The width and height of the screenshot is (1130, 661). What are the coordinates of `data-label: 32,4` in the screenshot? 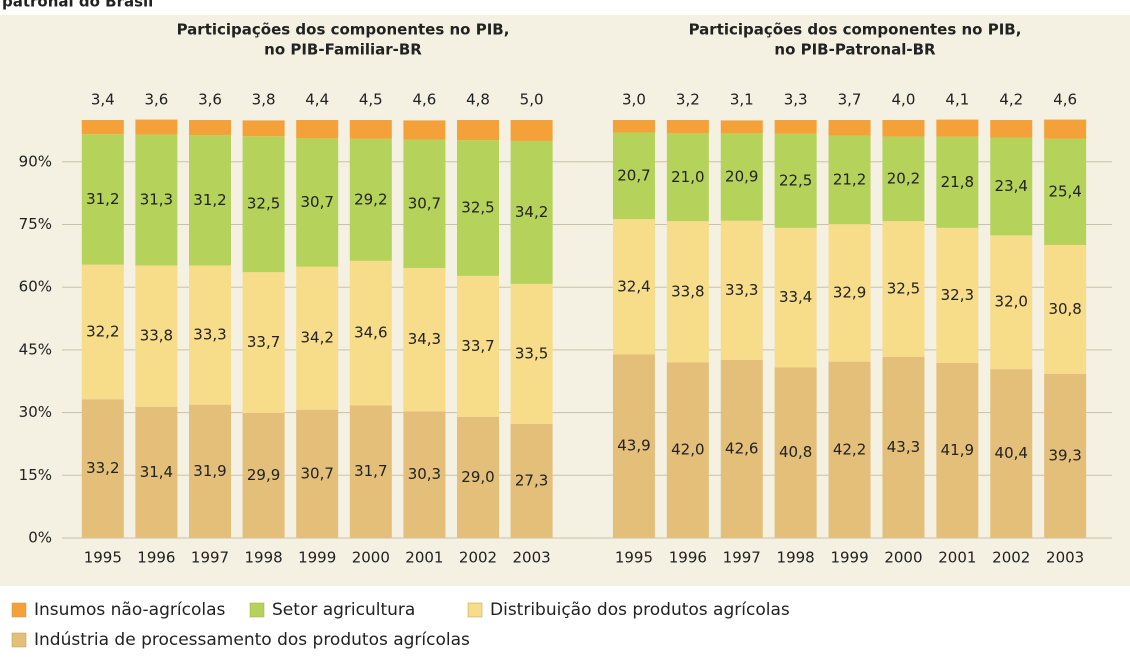 It's located at (633, 286).